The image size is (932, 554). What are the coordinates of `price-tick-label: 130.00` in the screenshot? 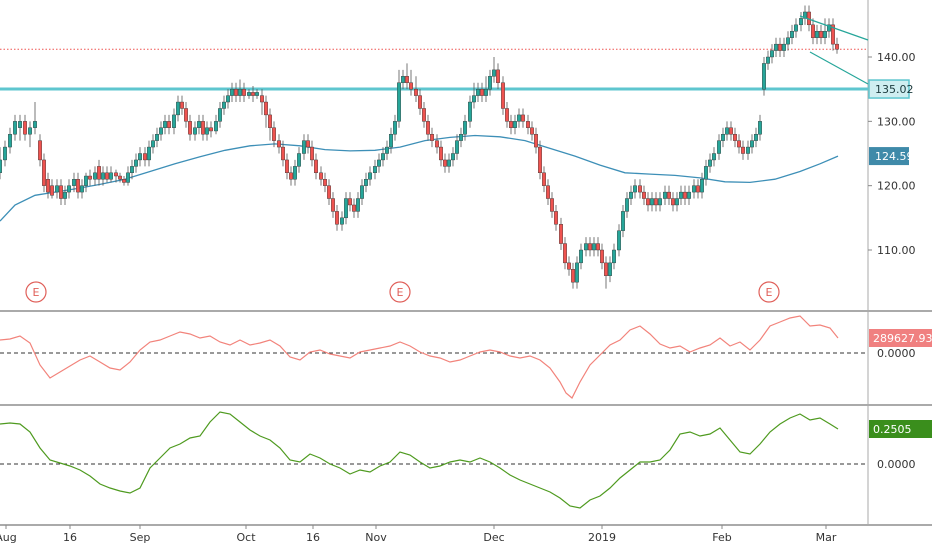 It's located at (896, 121).